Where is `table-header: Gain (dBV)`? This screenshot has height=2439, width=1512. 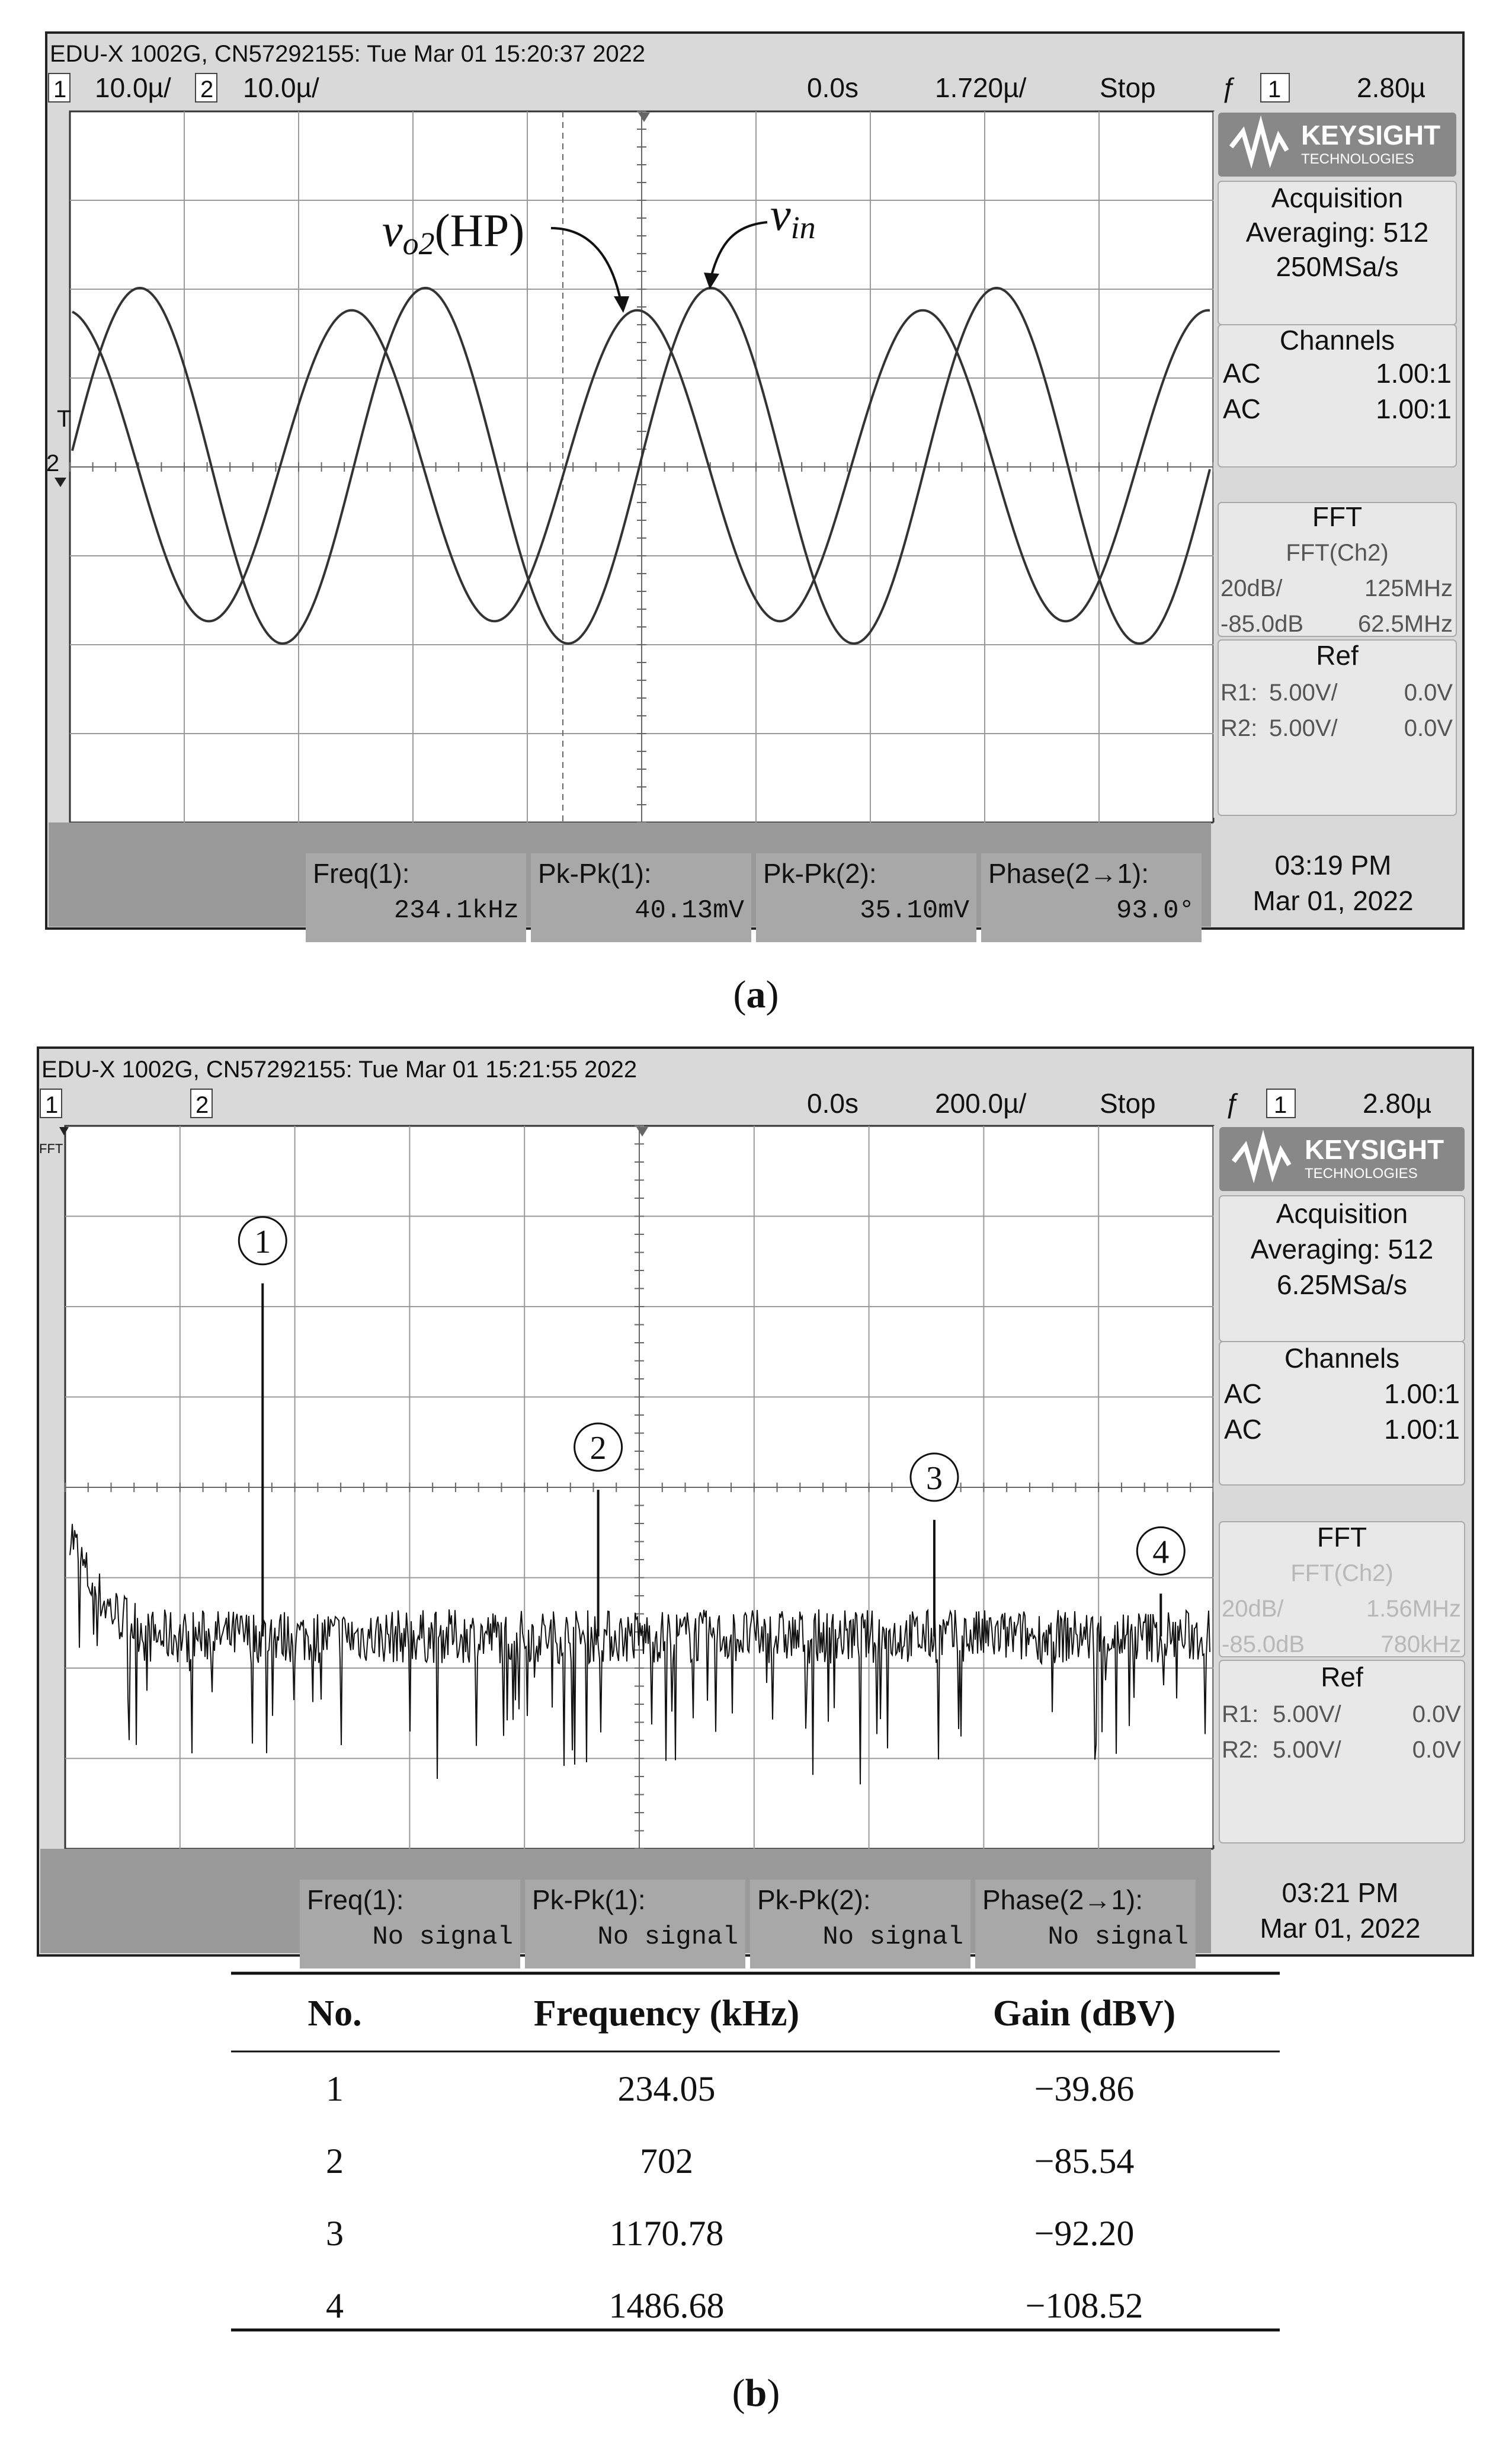
table-header: Gain (dBV) is located at coordinates (1084, 2014).